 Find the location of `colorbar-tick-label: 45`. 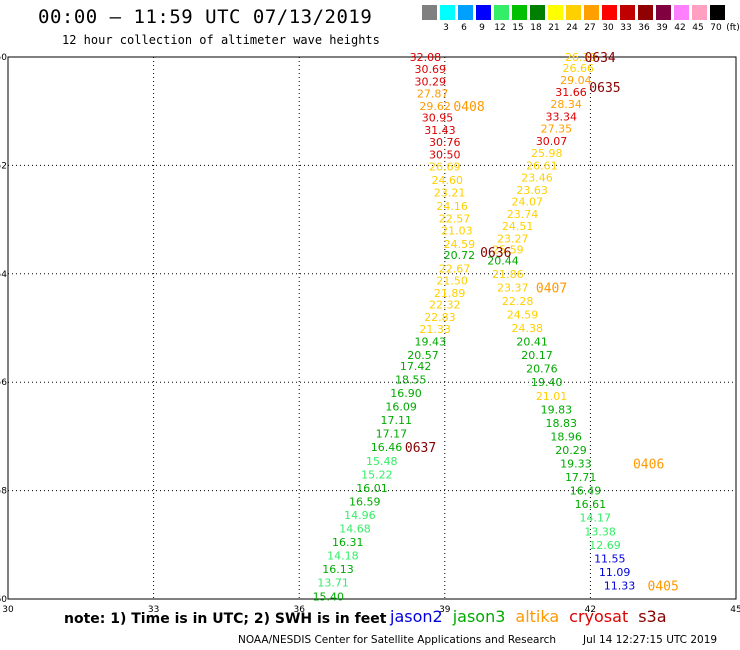

colorbar-tick-label: 45 is located at coordinates (698, 28).